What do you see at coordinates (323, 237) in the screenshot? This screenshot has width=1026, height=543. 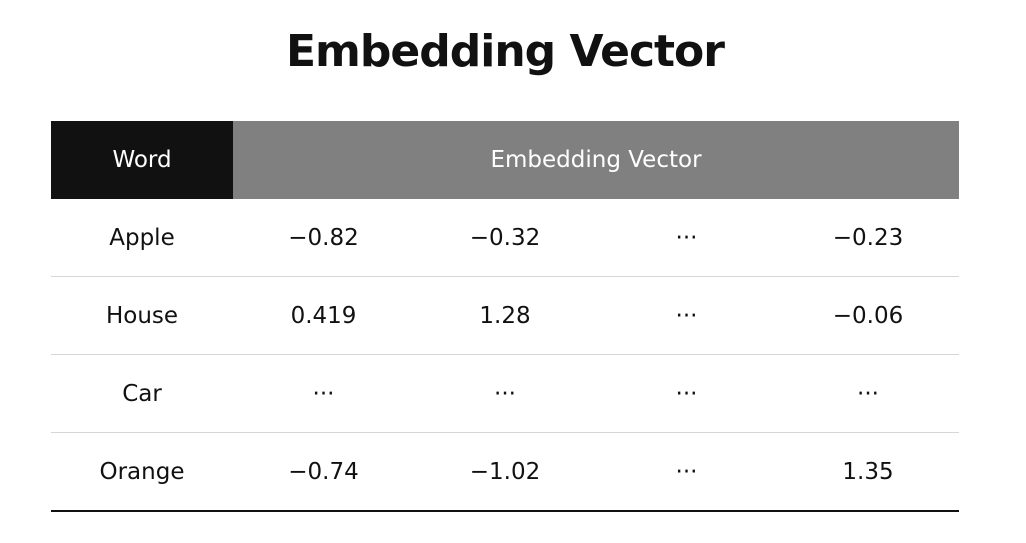 I see `value-cell: −0.82` at bounding box center [323, 237].